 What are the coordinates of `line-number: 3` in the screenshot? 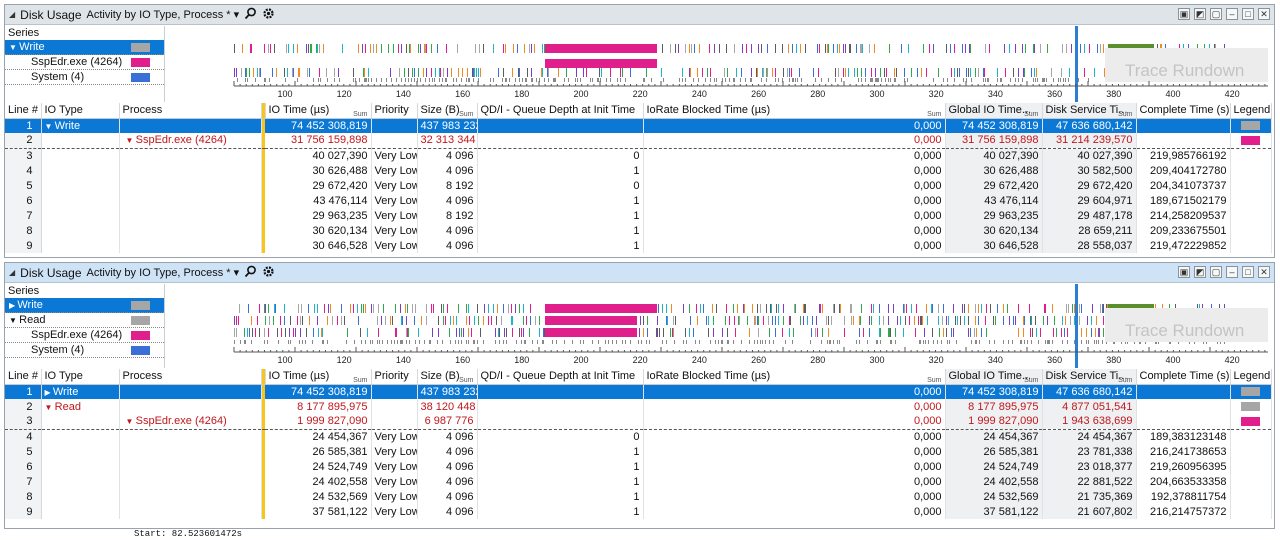 It's located at (23, 155).